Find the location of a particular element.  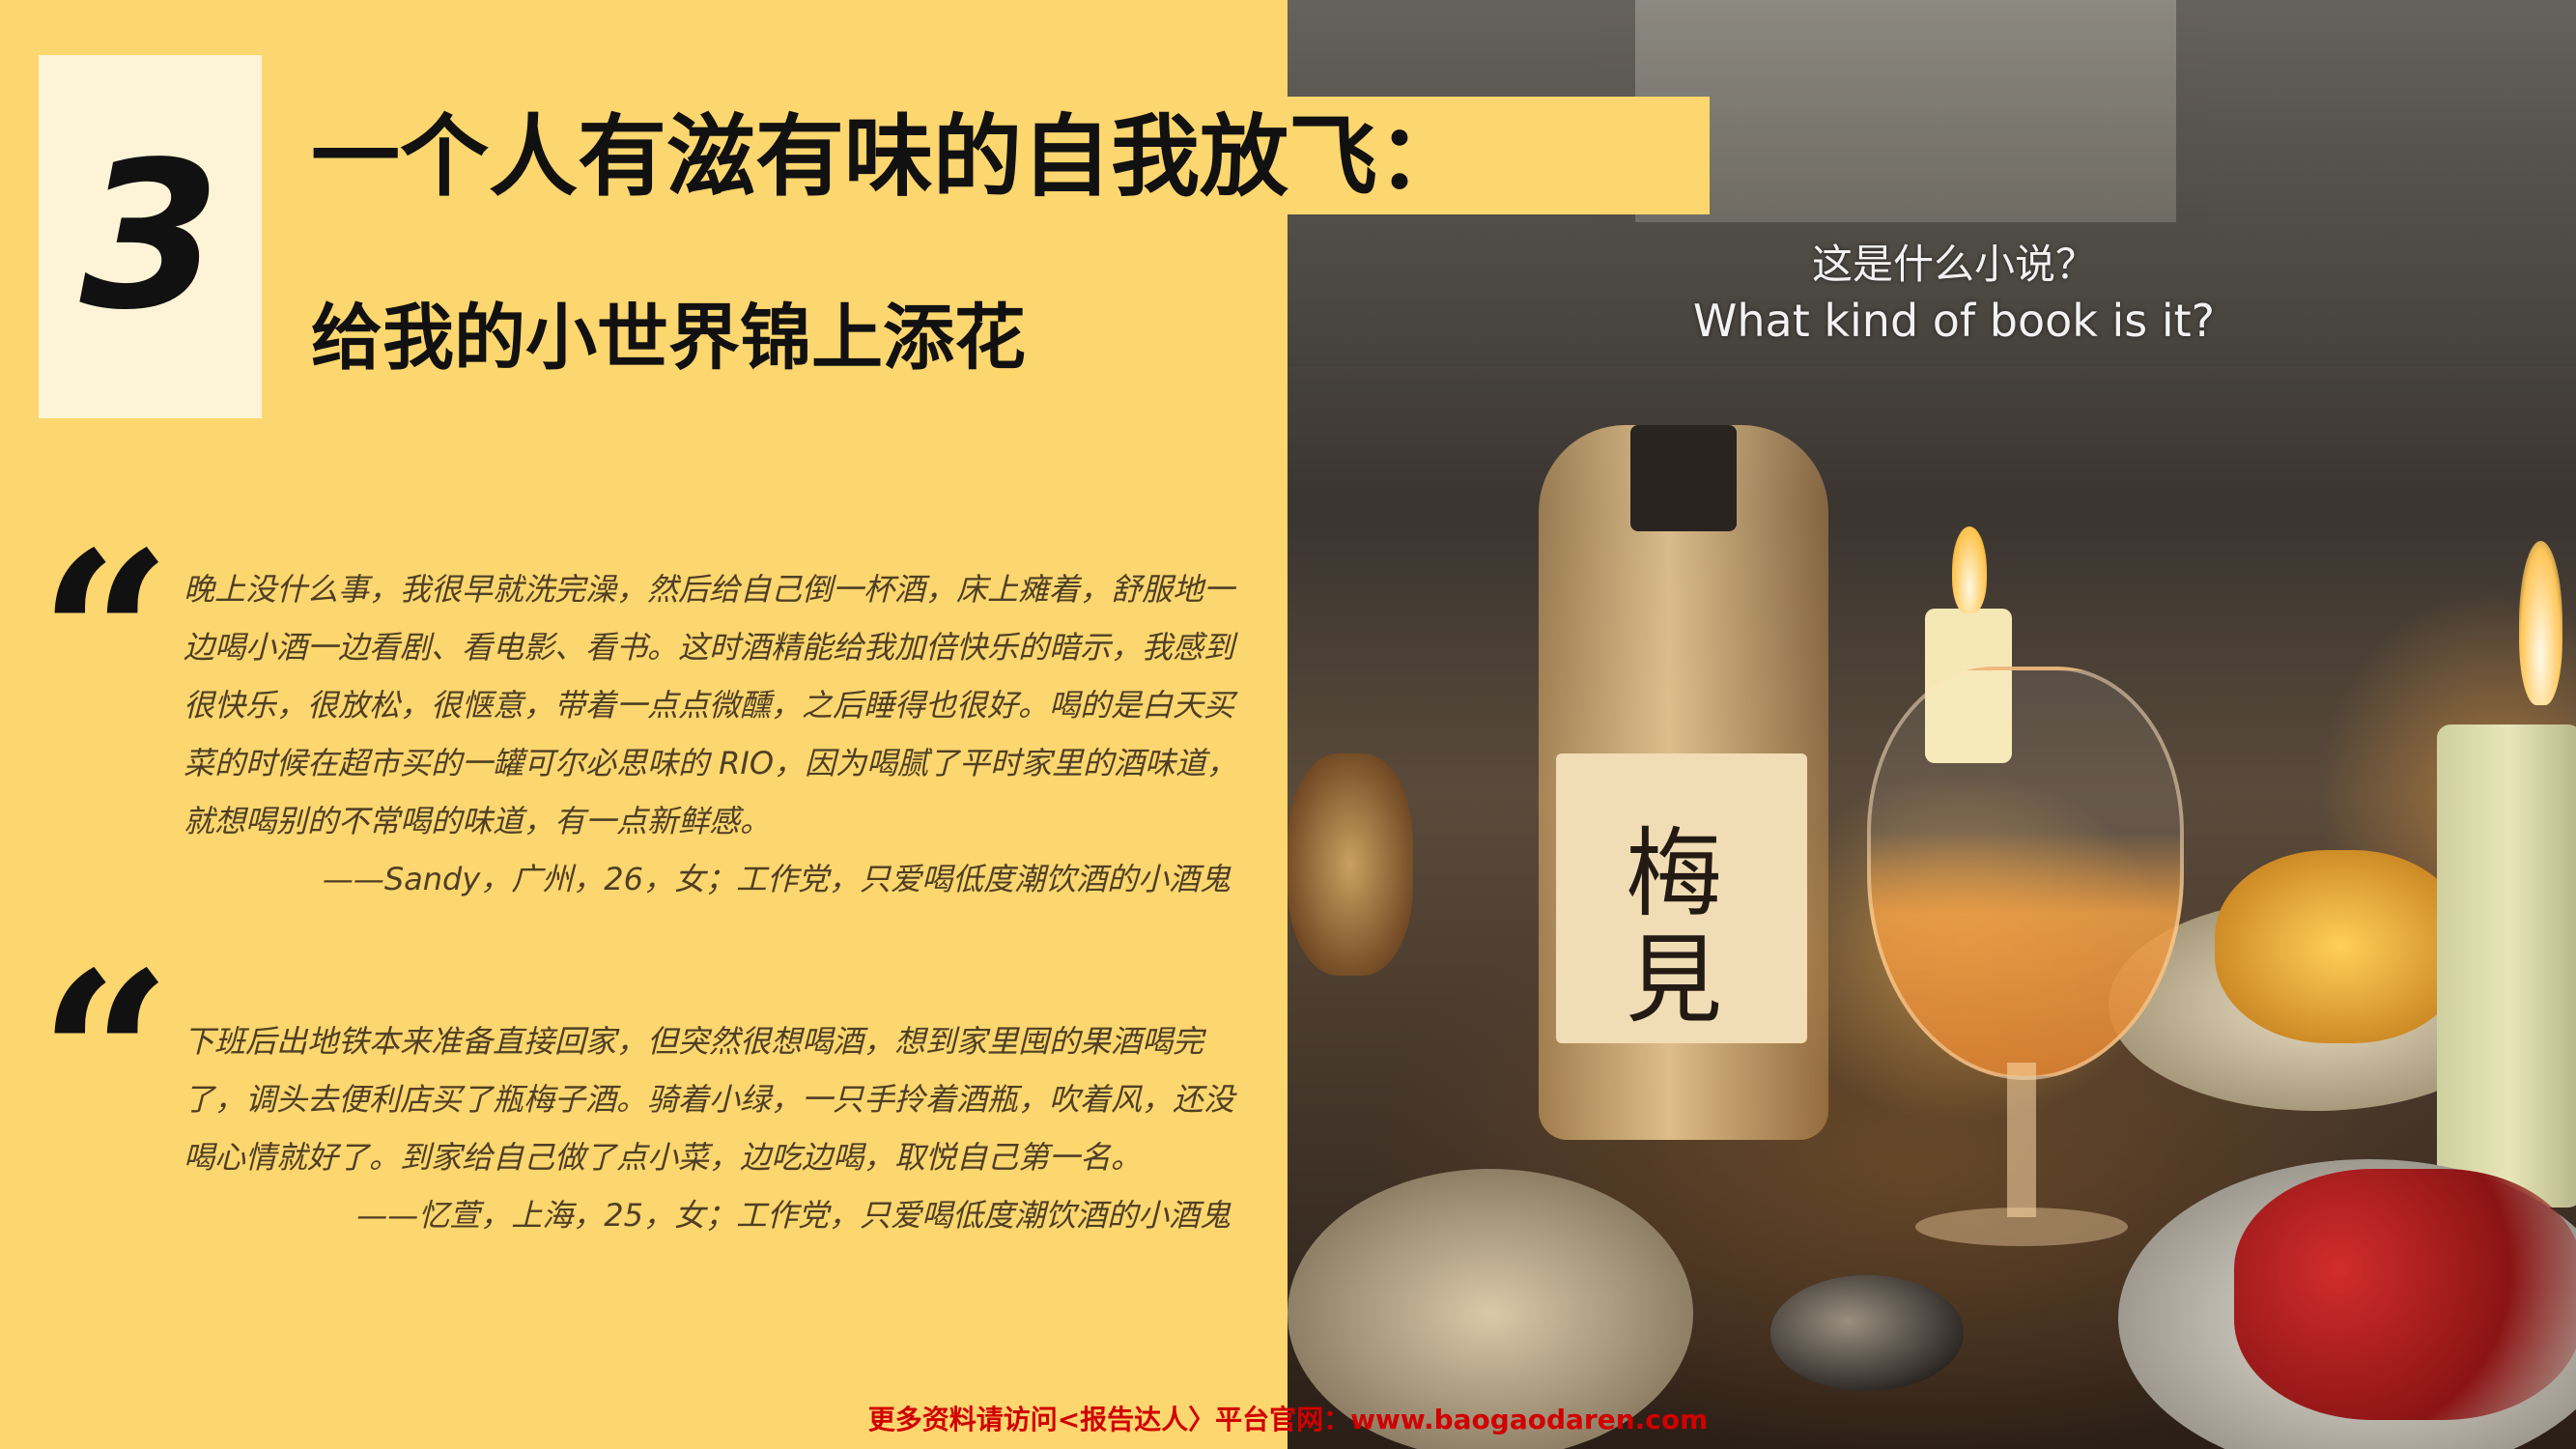

cake is located at coordinates (2340, 946).